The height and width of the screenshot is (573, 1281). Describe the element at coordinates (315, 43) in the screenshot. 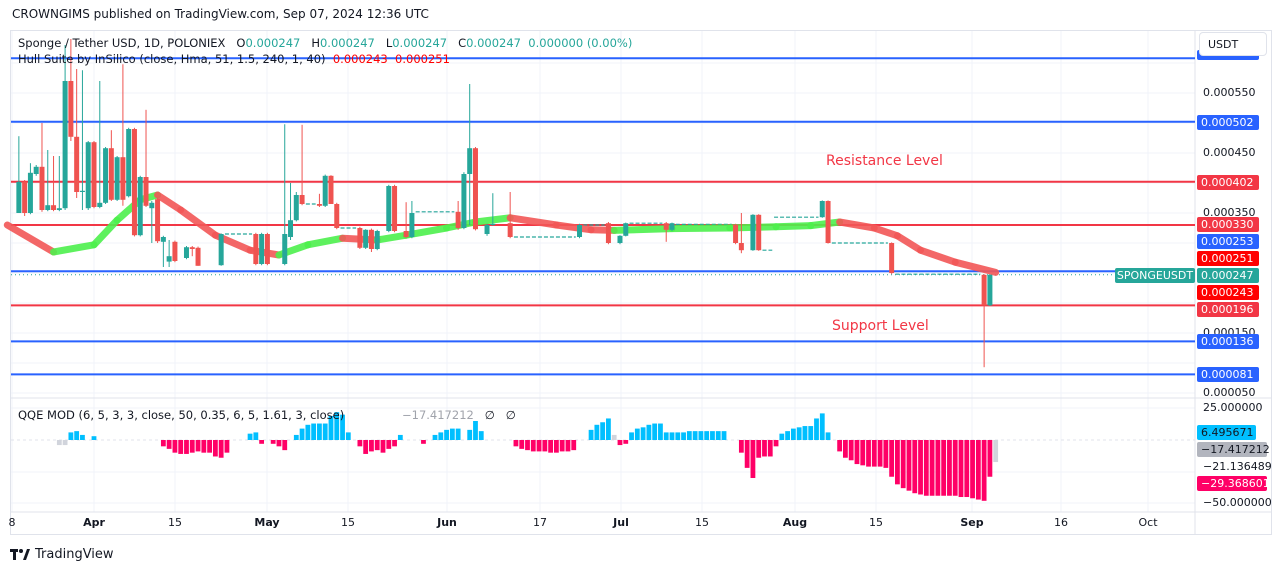

I see `high-label: H` at that location.